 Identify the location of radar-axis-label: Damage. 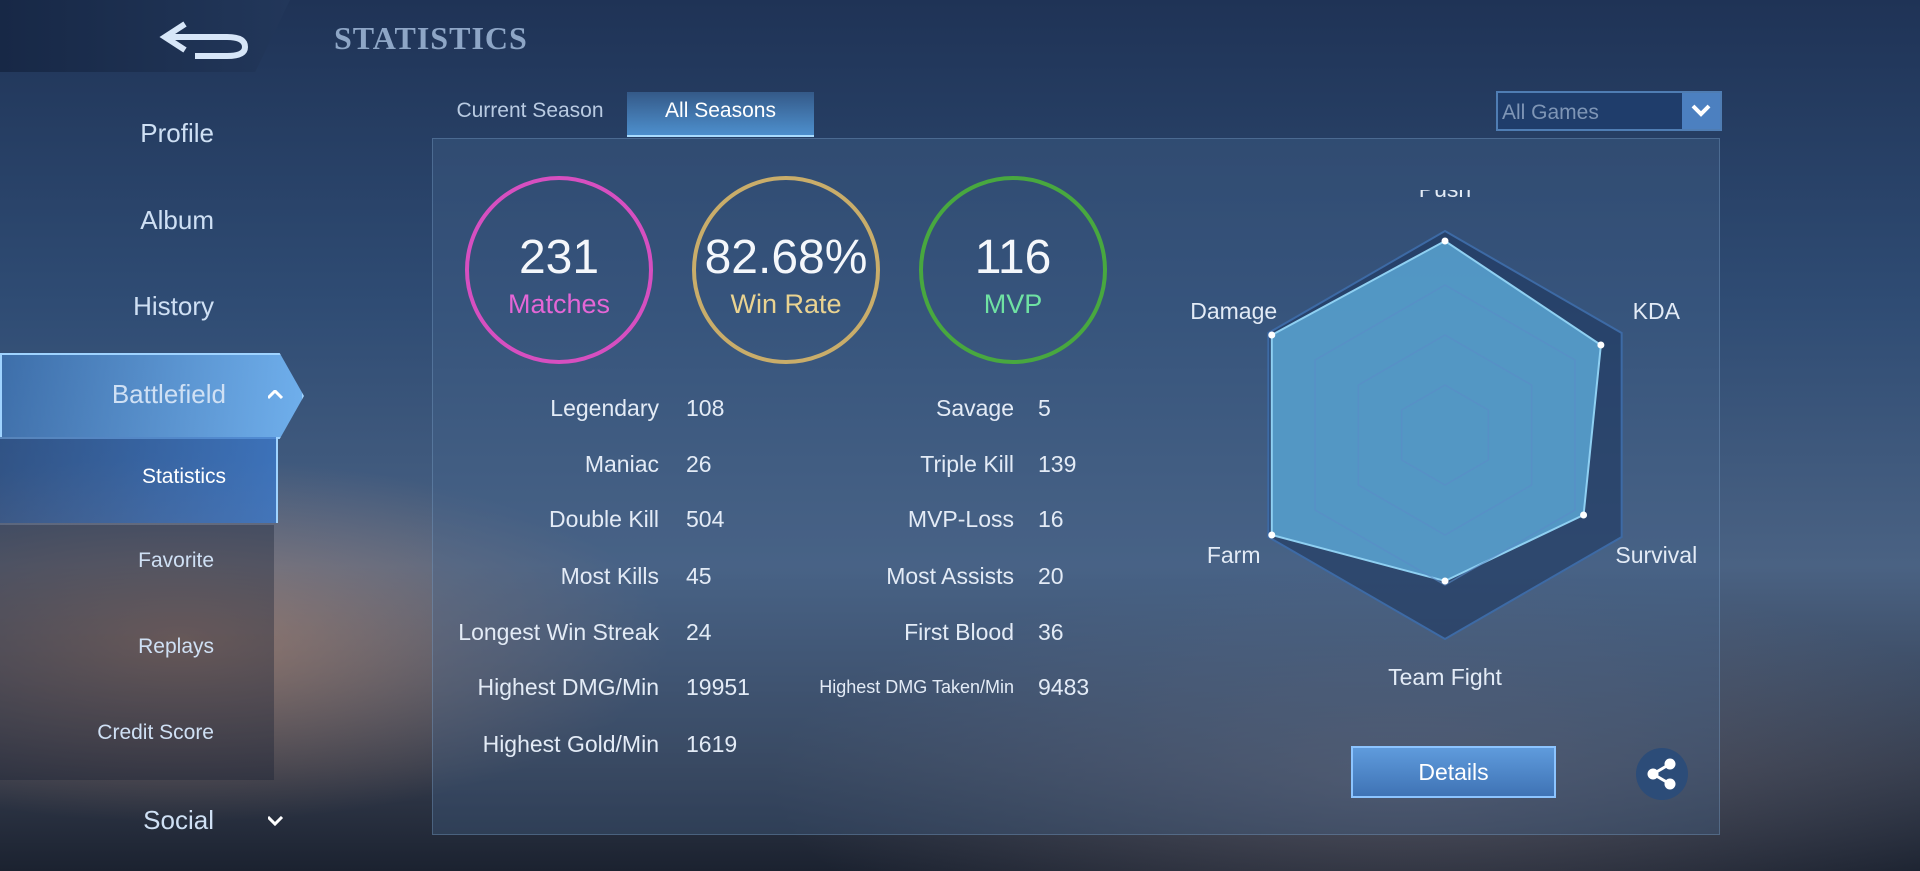
(1233, 311).